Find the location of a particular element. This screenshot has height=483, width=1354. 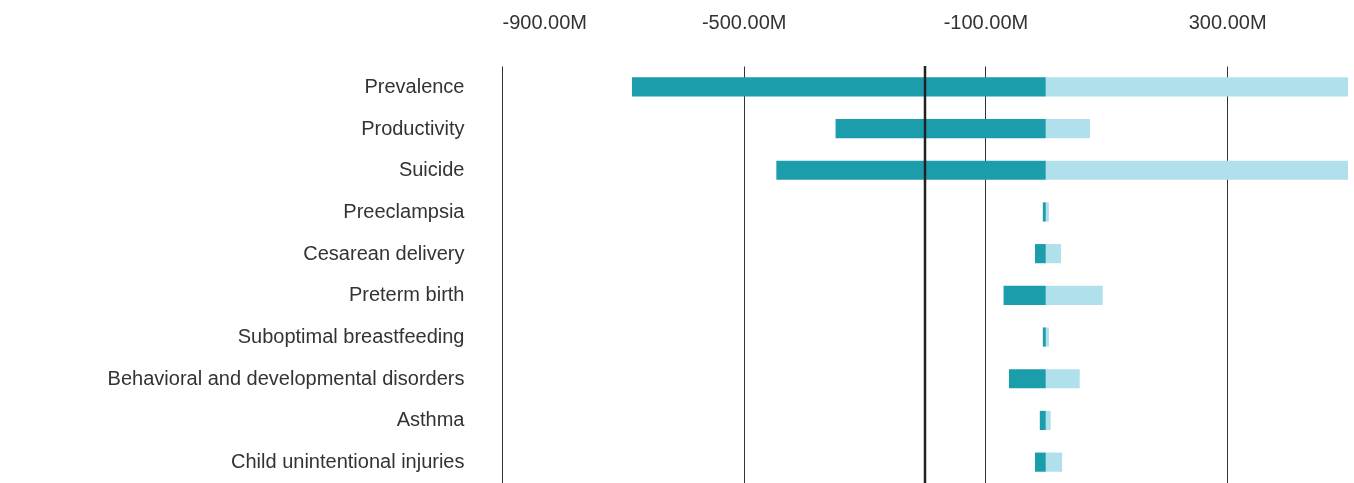

x-tick-label: -500.00M is located at coordinates (744, 21).